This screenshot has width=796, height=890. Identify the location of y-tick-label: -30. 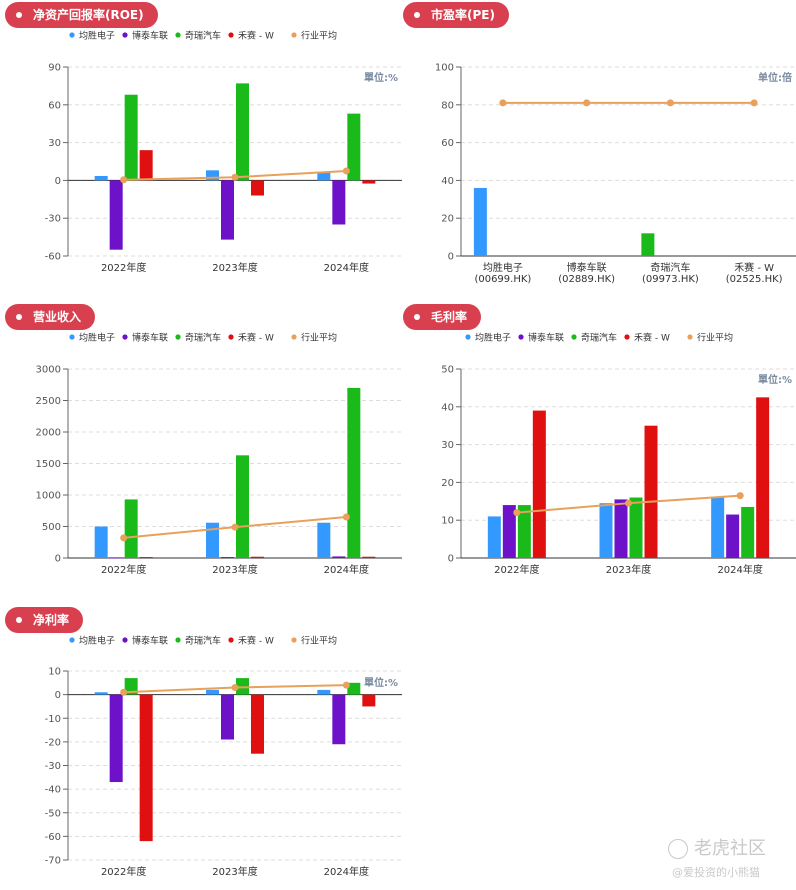
(53, 219).